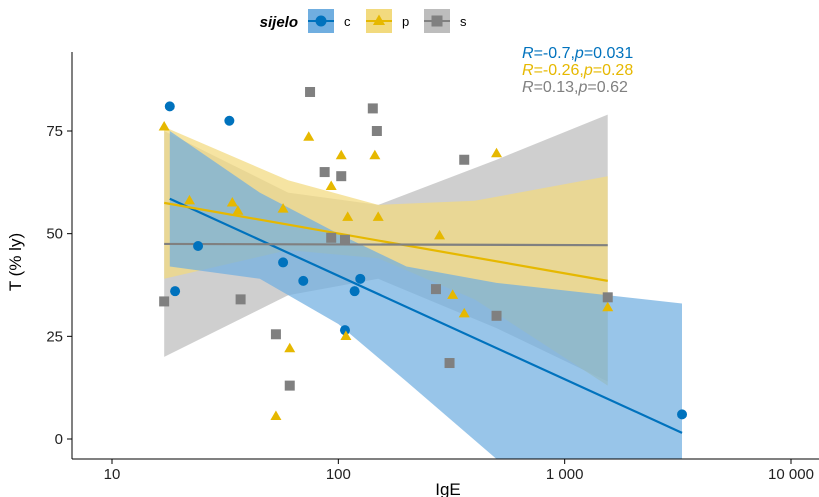  I want to click on legend-key-marker-c, so click(321, 21).